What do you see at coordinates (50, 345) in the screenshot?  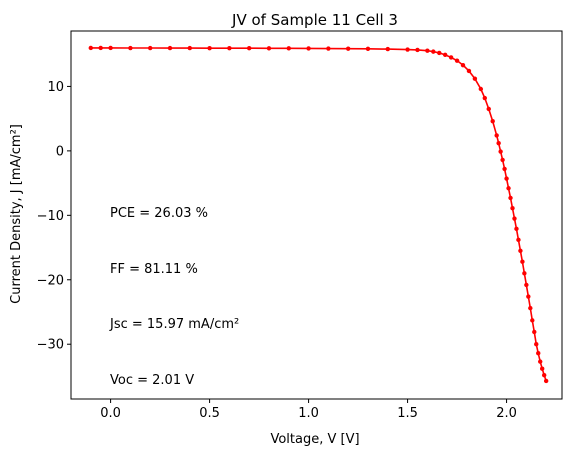 I see `y-tick-label: −30` at bounding box center [50, 345].